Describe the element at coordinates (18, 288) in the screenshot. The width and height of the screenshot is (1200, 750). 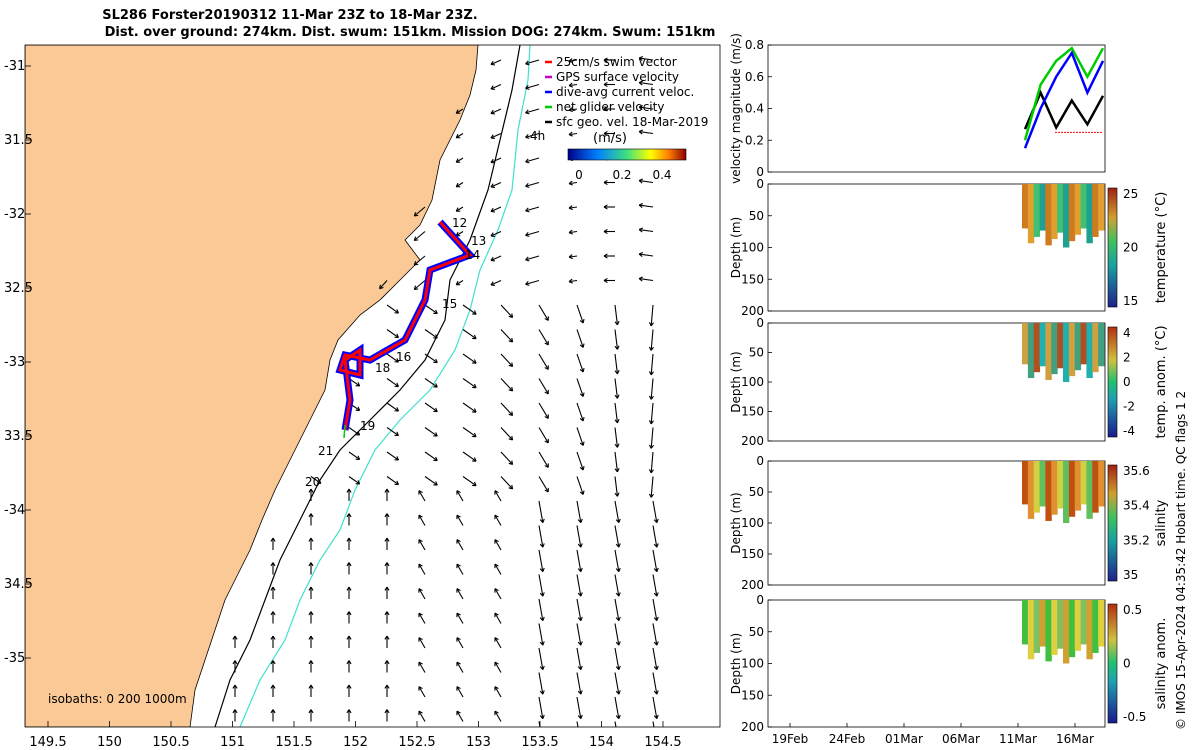
I see `lat-tick-label: 32.5` at that location.